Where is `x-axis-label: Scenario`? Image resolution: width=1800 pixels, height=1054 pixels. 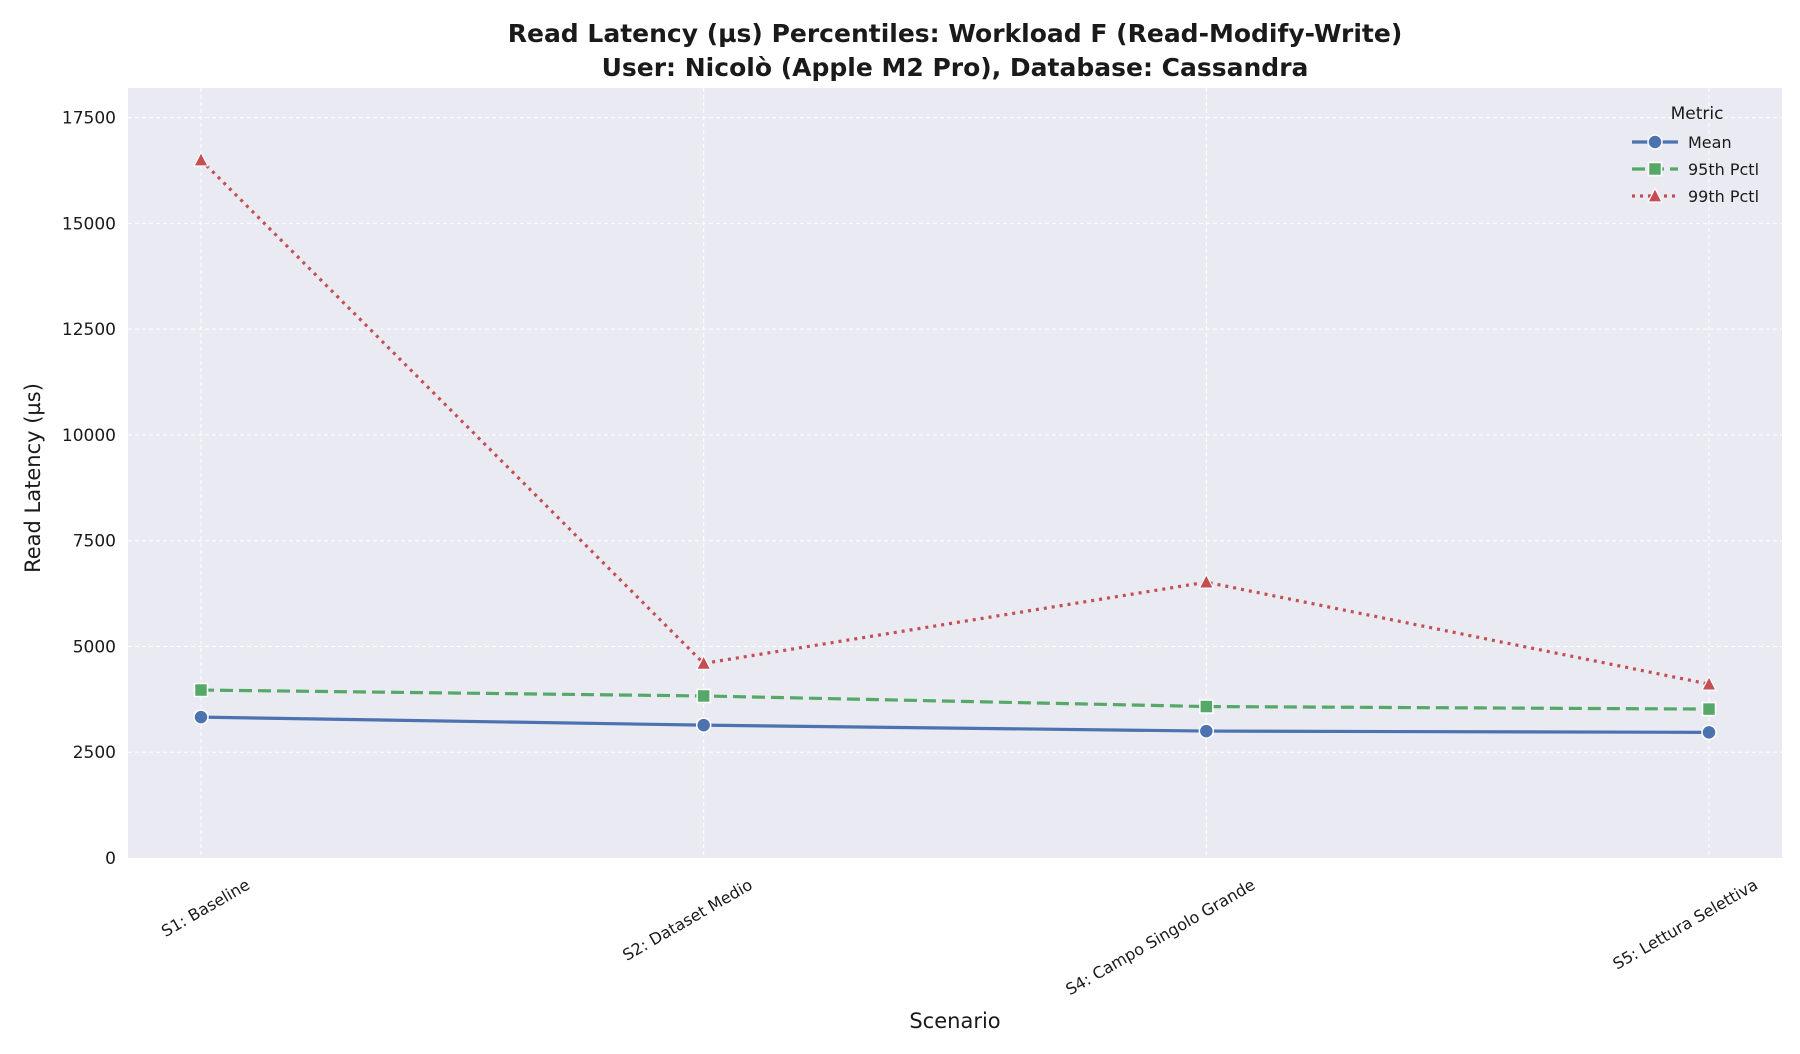 x-axis-label: Scenario is located at coordinates (954, 1021).